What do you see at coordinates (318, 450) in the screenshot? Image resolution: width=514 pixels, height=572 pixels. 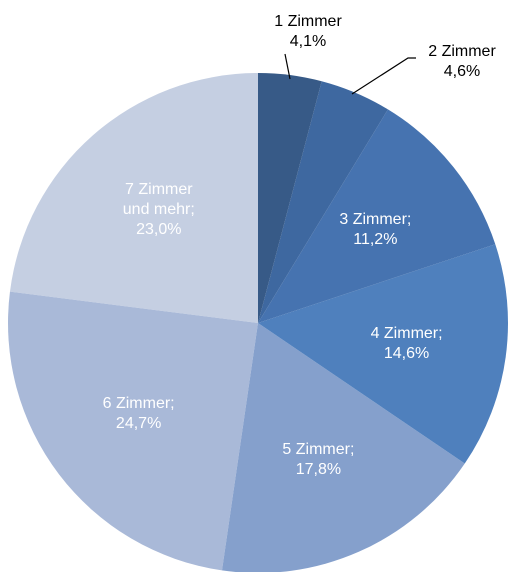 I see `category-label: 5 Zimmer;` at bounding box center [318, 450].